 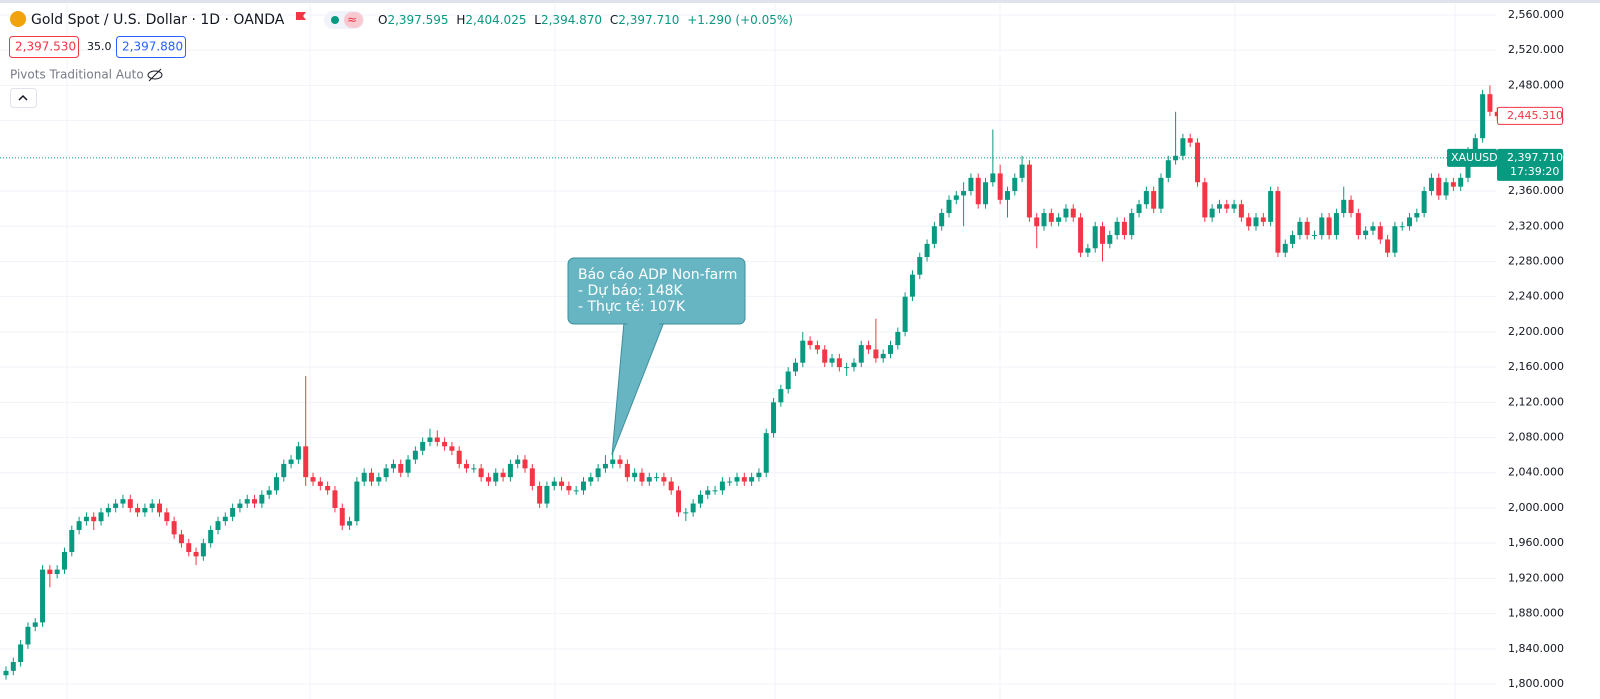 I want to click on status-delay, so click(x=353, y=20).